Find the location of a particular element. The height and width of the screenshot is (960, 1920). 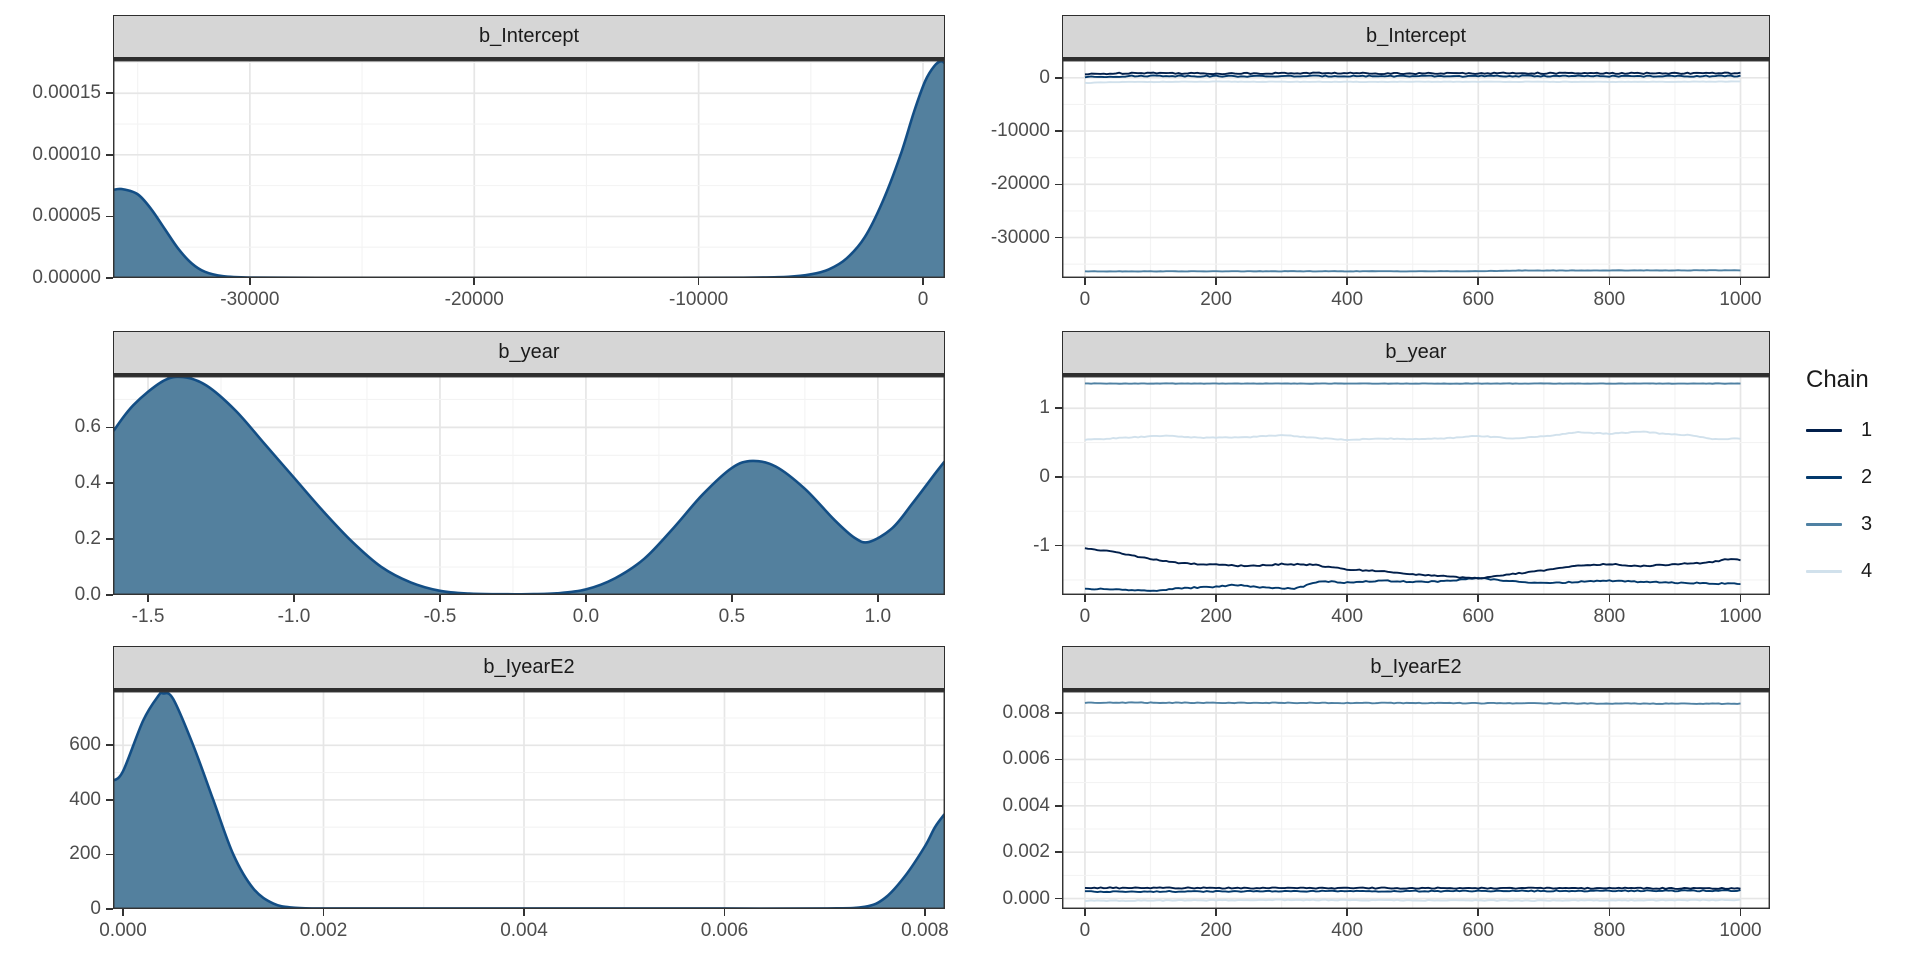

y-tick-label: -20000 is located at coordinates (1020, 184).